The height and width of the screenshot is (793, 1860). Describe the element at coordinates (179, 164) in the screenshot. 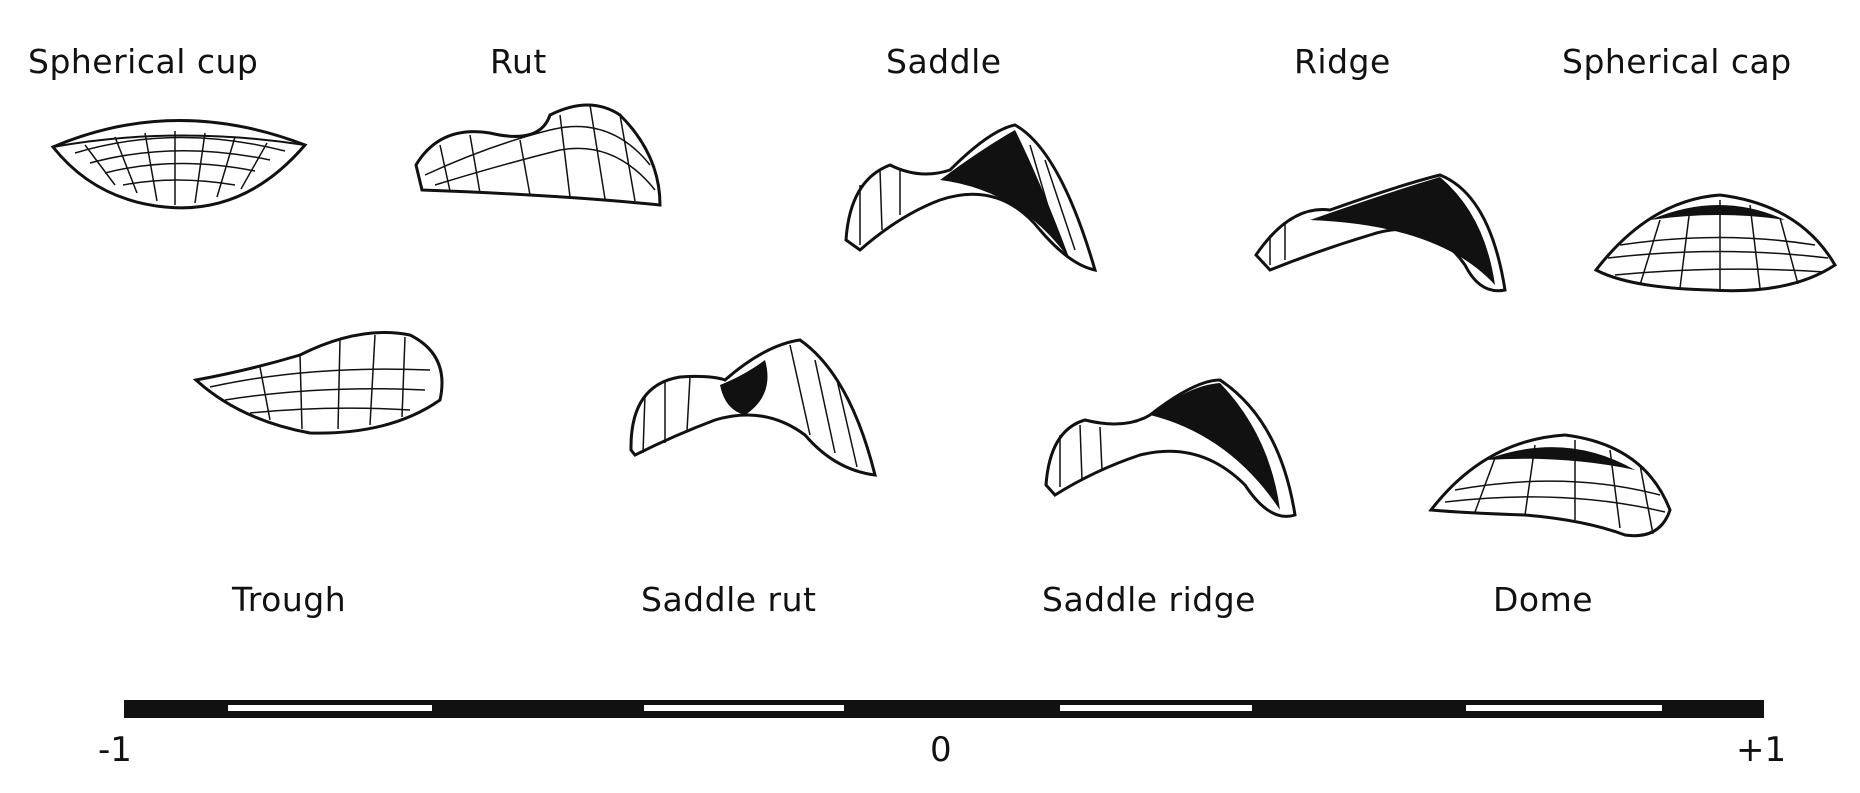

I see `spherical-cup-surface` at that location.